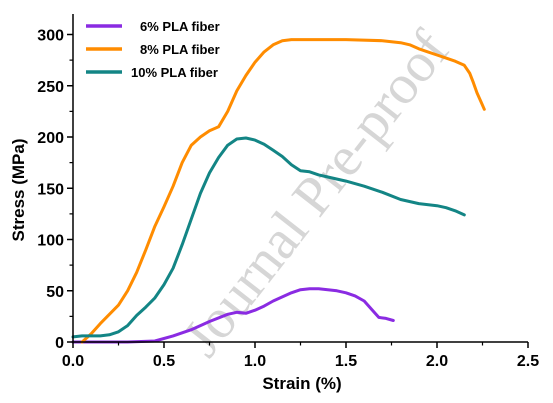  I want to click on legend-label-1: 6% PLA fiber, so click(180, 26).